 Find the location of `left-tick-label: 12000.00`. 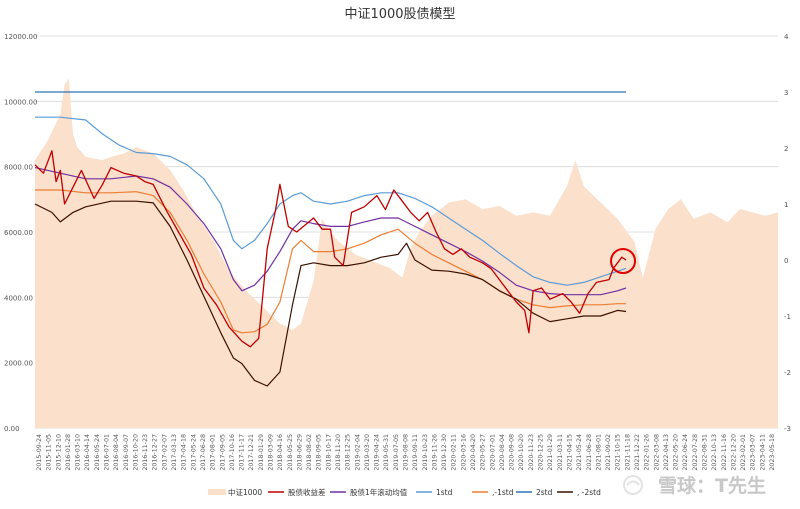

left-tick-label: 12000.00 is located at coordinates (20, 37).